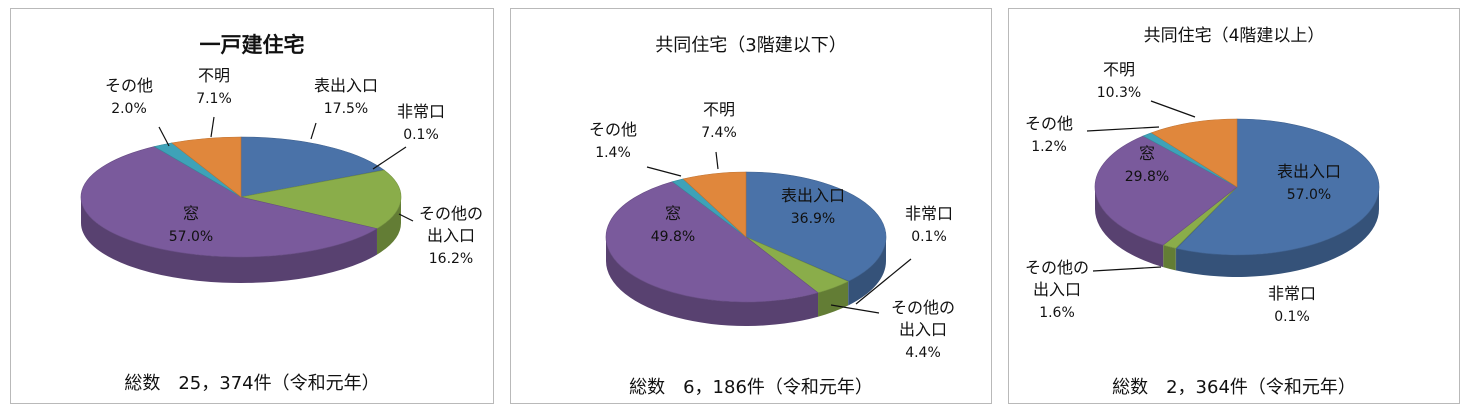 Image resolution: width=1470 pixels, height=420 pixels. What do you see at coordinates (1119, 93) in the screenshot?
I see `slice-percent: 10.3%` at bounding box center [1119, 93].